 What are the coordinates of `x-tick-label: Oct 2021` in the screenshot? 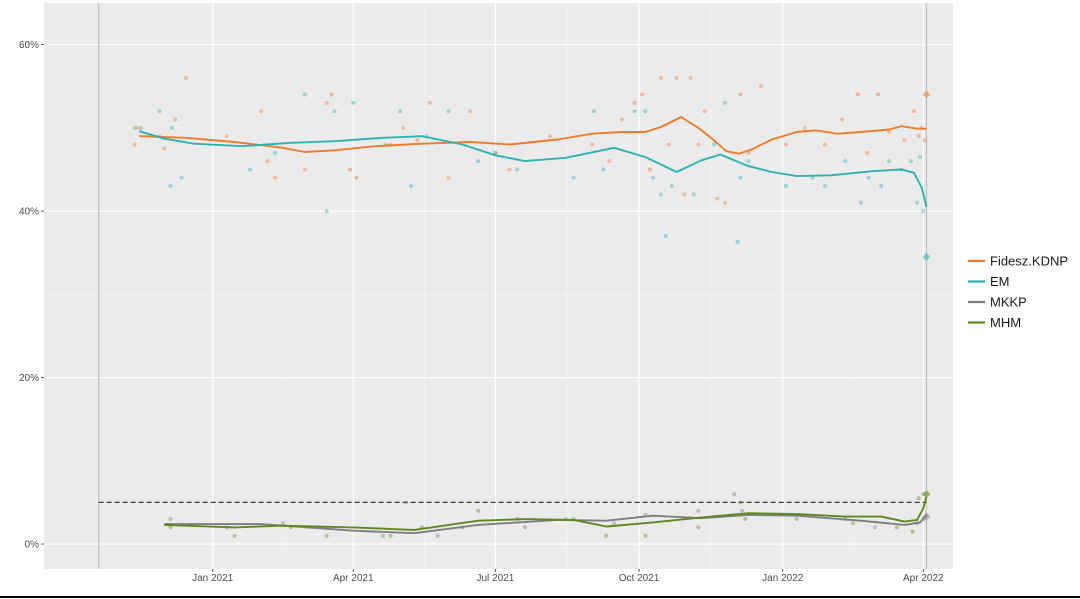 It's located at (639, 578).